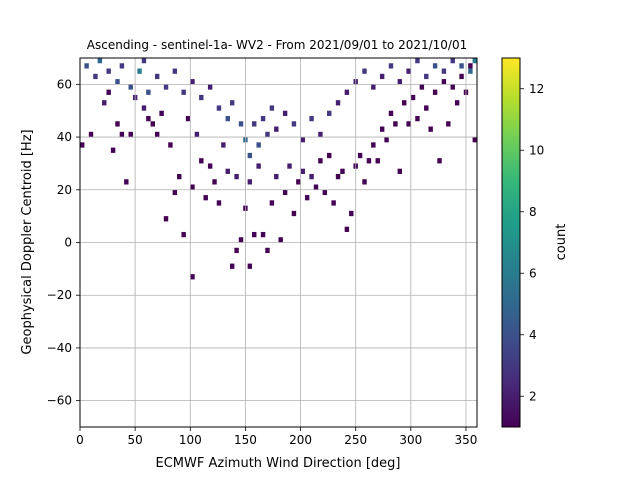 This screenshot has width=640, height=480. What do you see at coordinates (300, 440) in the screenshot?
I see `x-tick-label: 200` at bounding box center [300, 440].